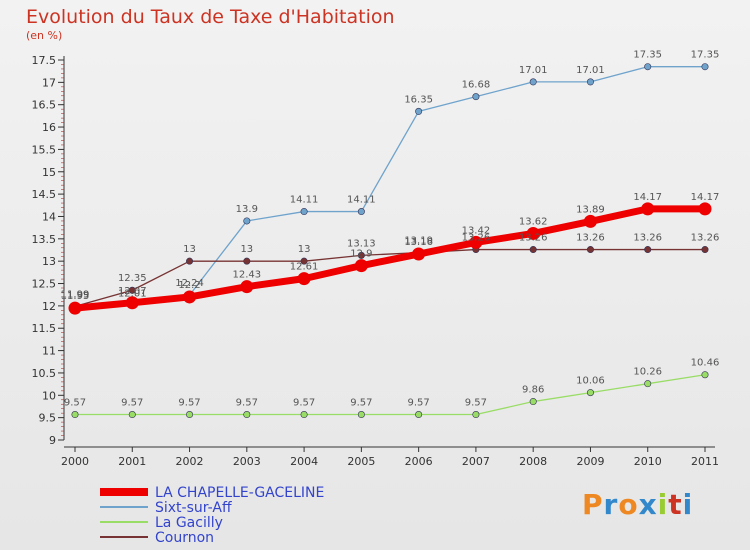 This screenshot has width=750, height=550. What do you see at coordinates (44, 239) in the screenshot?
I see `y-tick-label: 13.5` at bounding box center [44, 239].